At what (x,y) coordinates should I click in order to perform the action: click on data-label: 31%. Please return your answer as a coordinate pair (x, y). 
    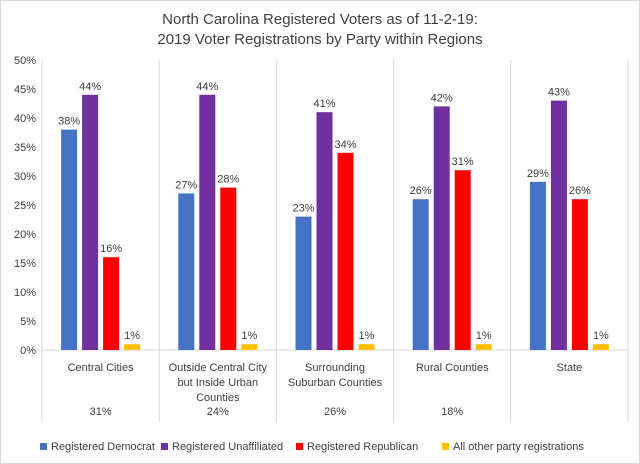
    Looking at the image, I should click on (463, 162).